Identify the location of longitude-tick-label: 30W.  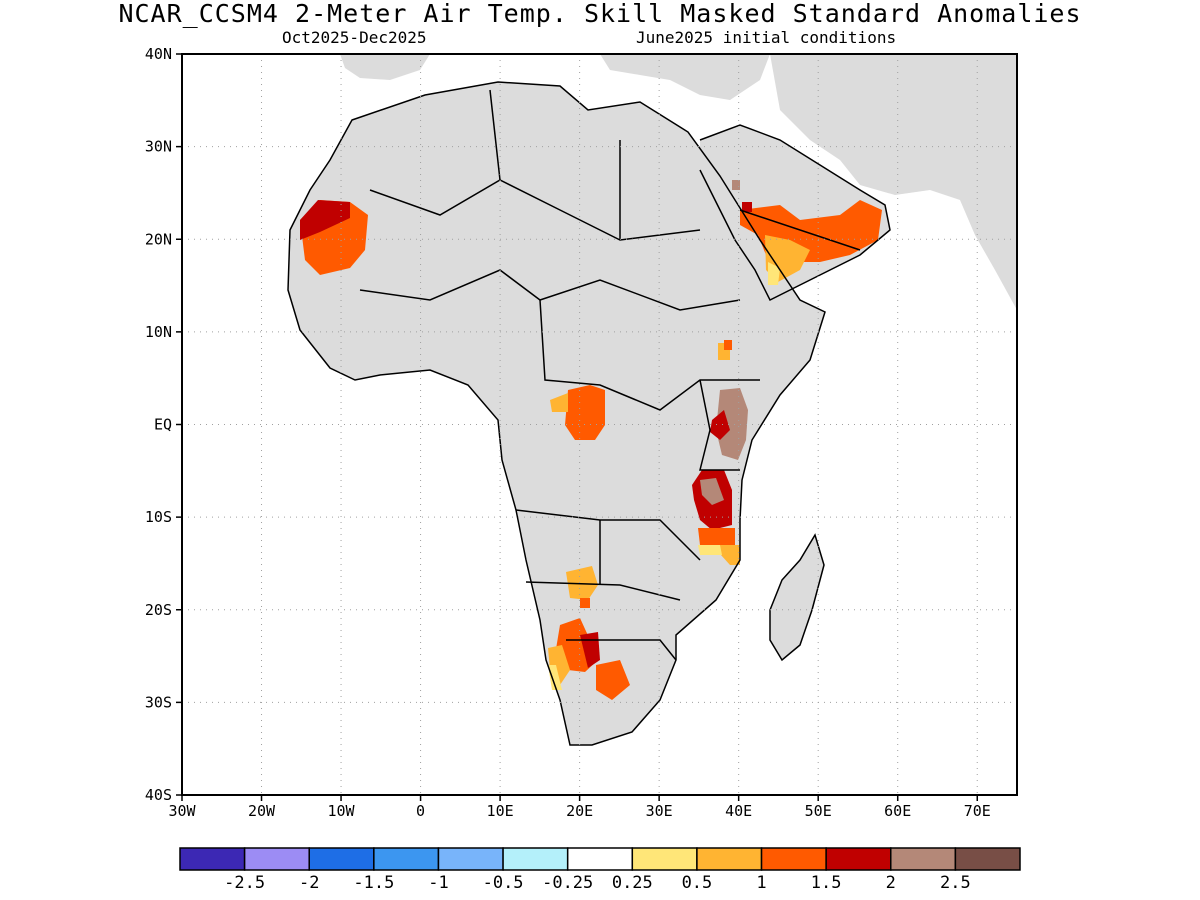
(182, 811).